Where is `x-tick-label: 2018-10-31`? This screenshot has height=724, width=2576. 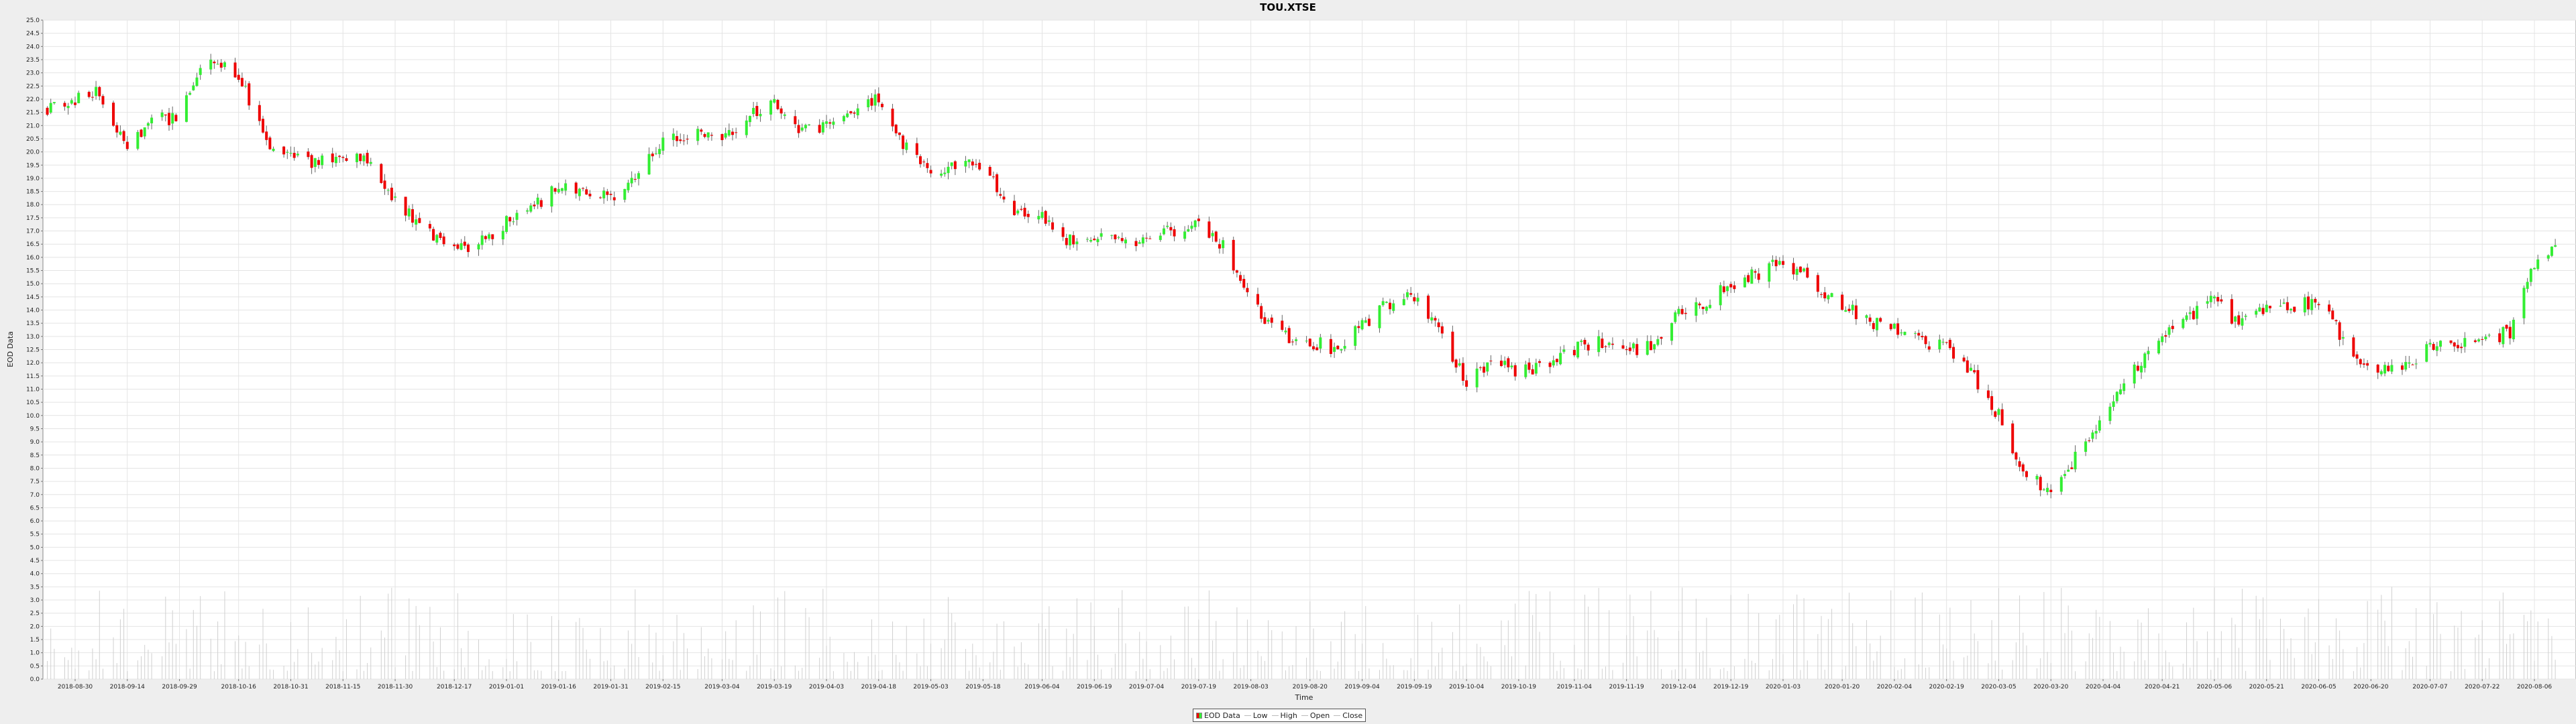 x-tick-label: 2018-10-31 is located at coordinates (290, 687).